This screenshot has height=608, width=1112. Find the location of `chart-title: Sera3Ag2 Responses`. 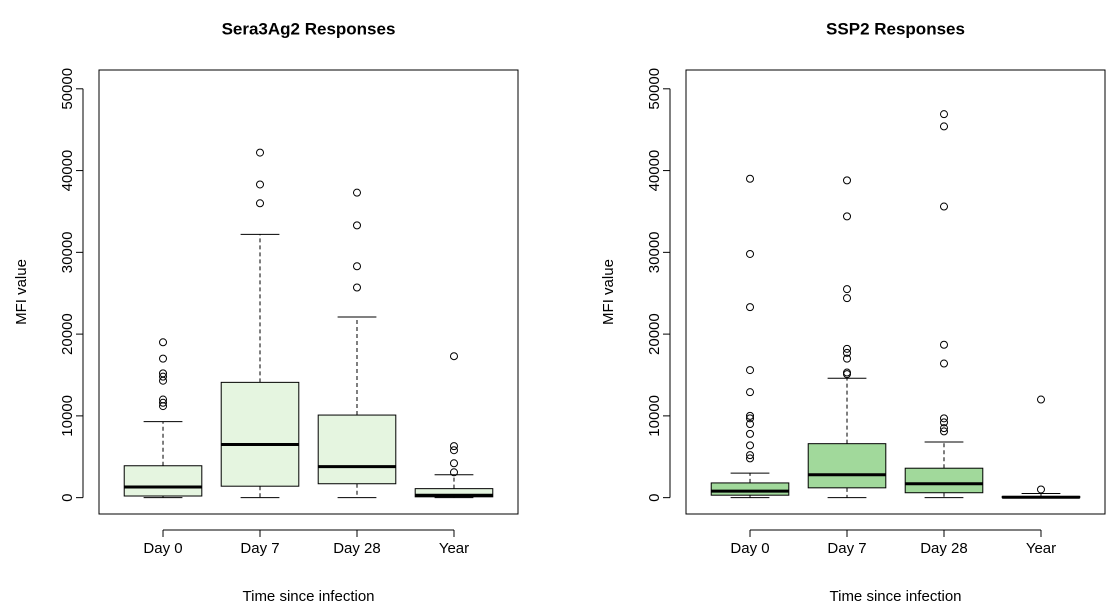

chart-title: Sera3Ag2 Responses is located at coordinates (309, 28).